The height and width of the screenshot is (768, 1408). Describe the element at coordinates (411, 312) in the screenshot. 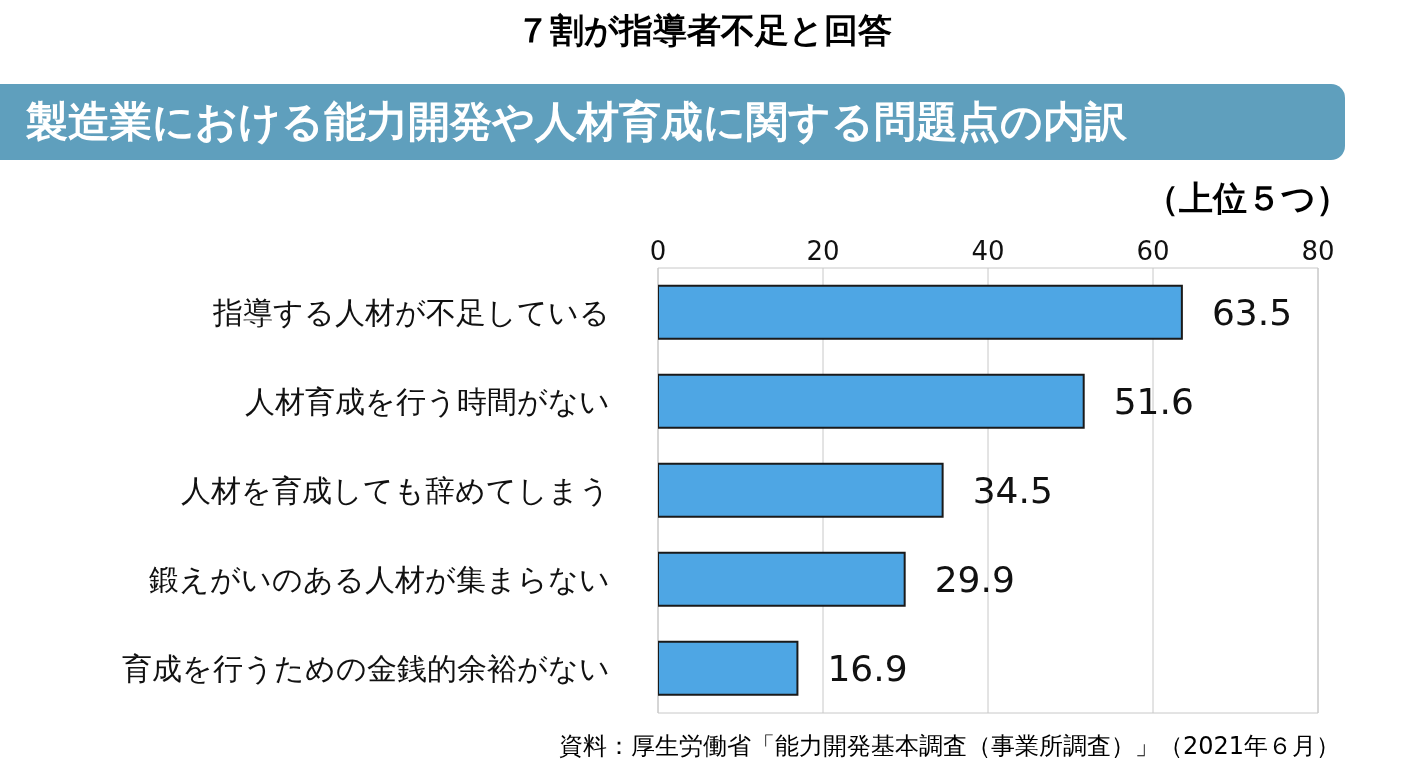

I see `y-tick-label: 指導する人材が不足している` at that location.